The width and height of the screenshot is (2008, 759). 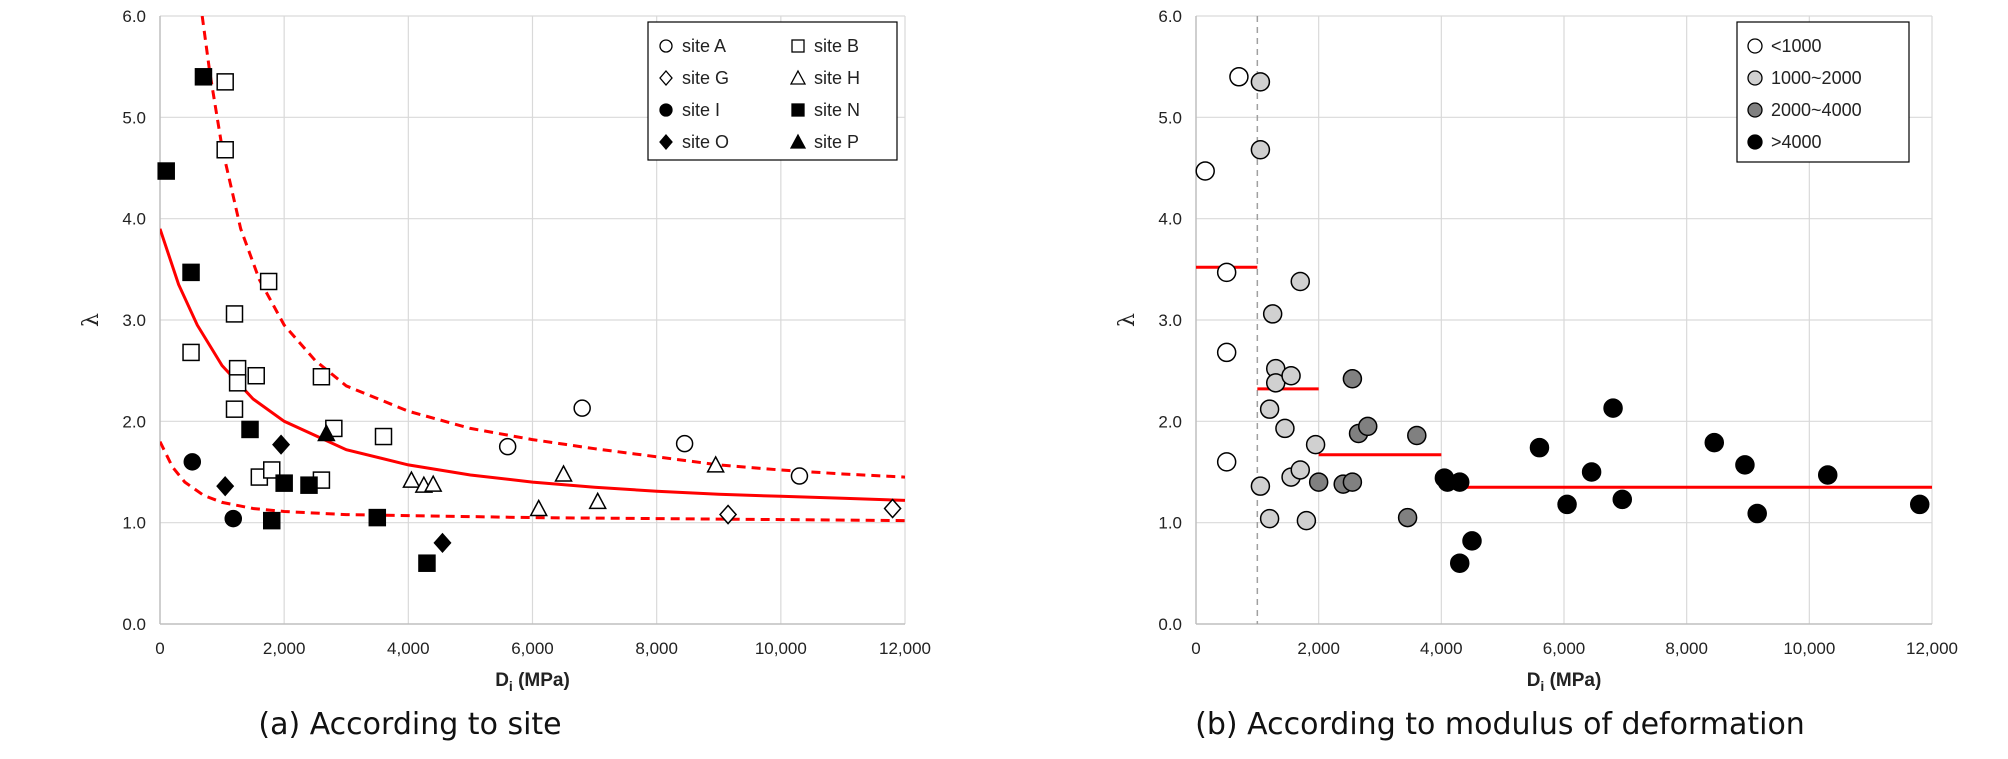 What do you see at coordinates (1816, 78) in the screenshot?
I see `legend-label: 1000~2000` at bounding box center [1816, 78].